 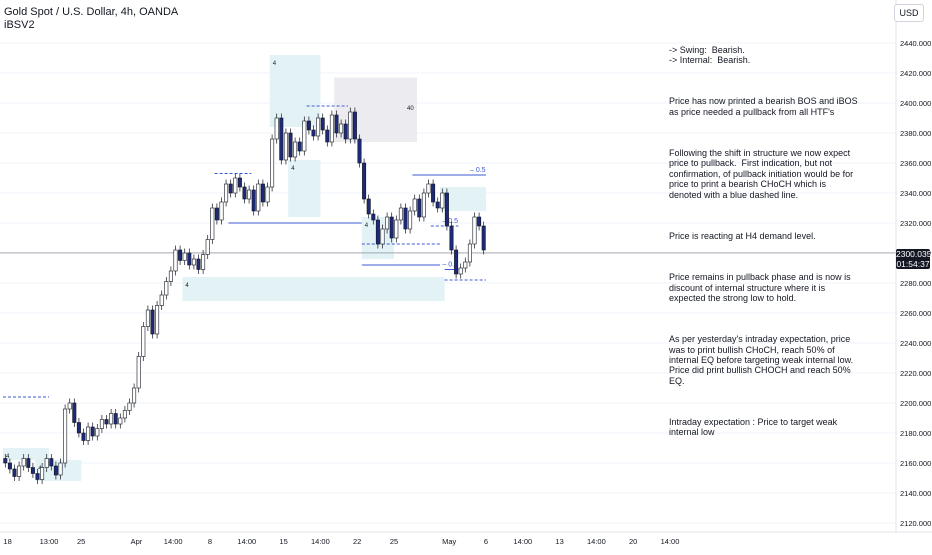 I want to click on y-tick-label: 2340.000, so click(x=915, y=193).